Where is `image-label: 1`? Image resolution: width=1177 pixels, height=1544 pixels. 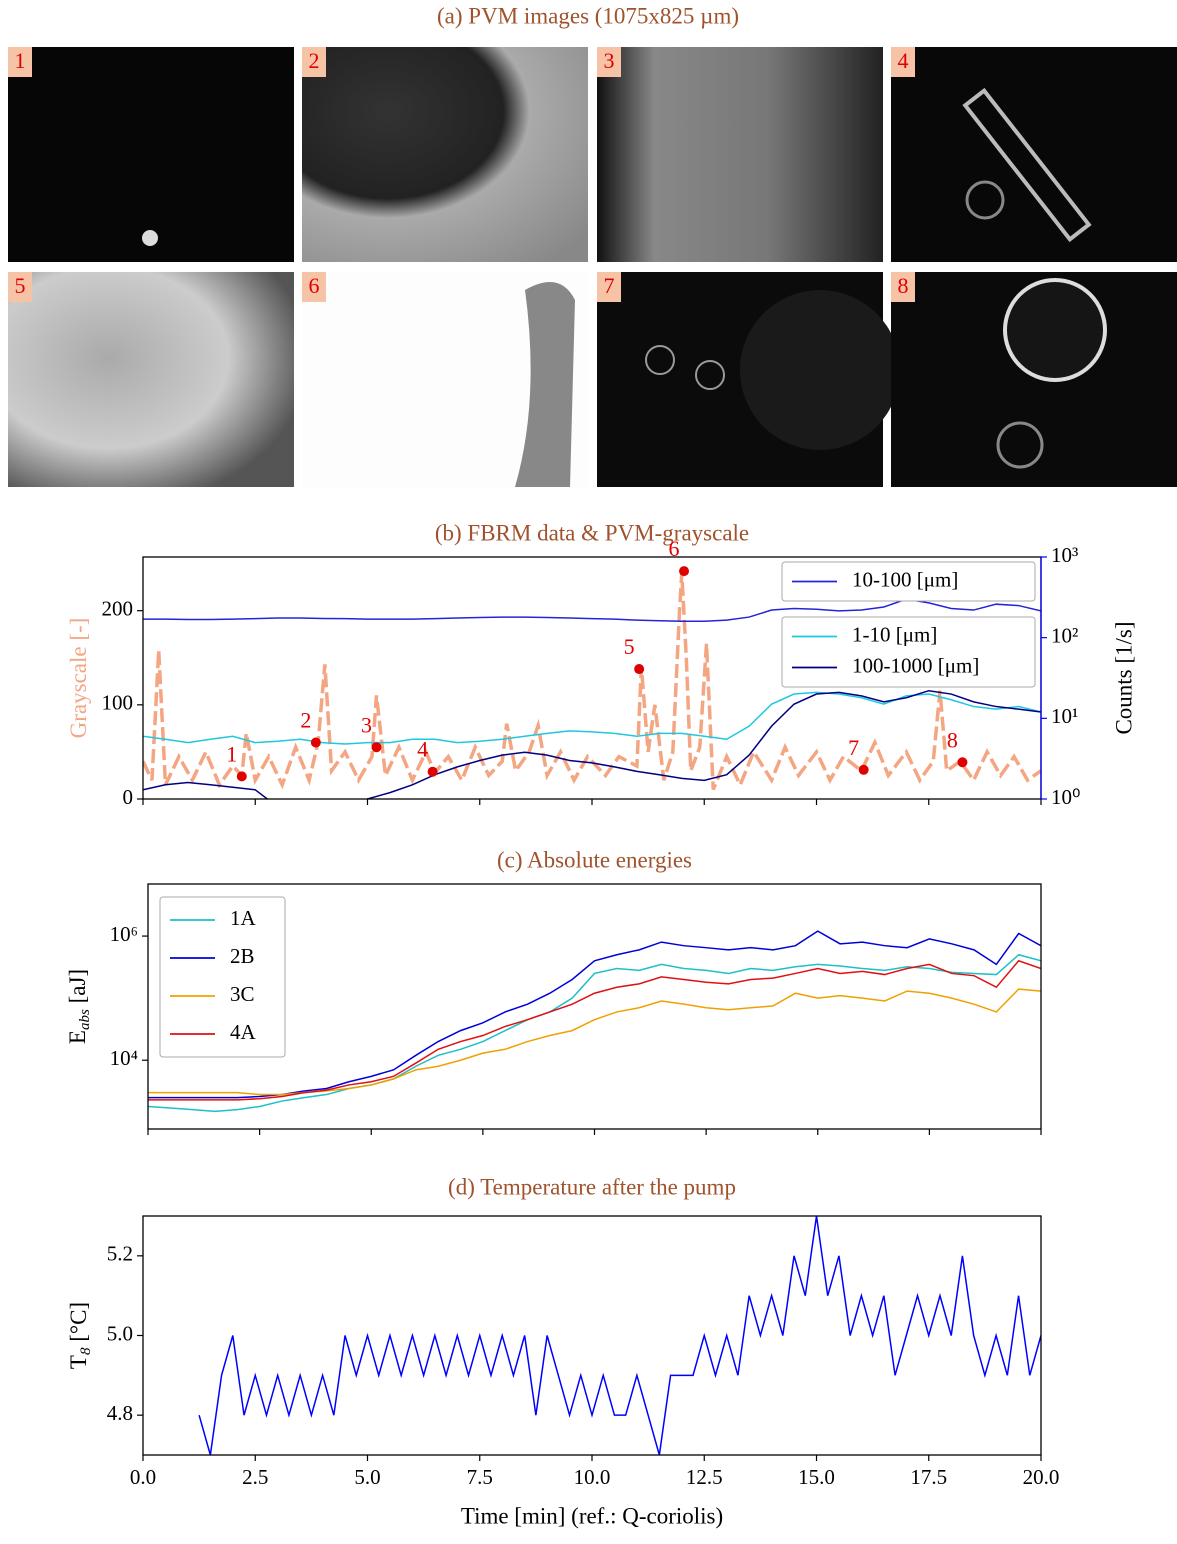
image-label: 1 is located at coordinates (20, 60).